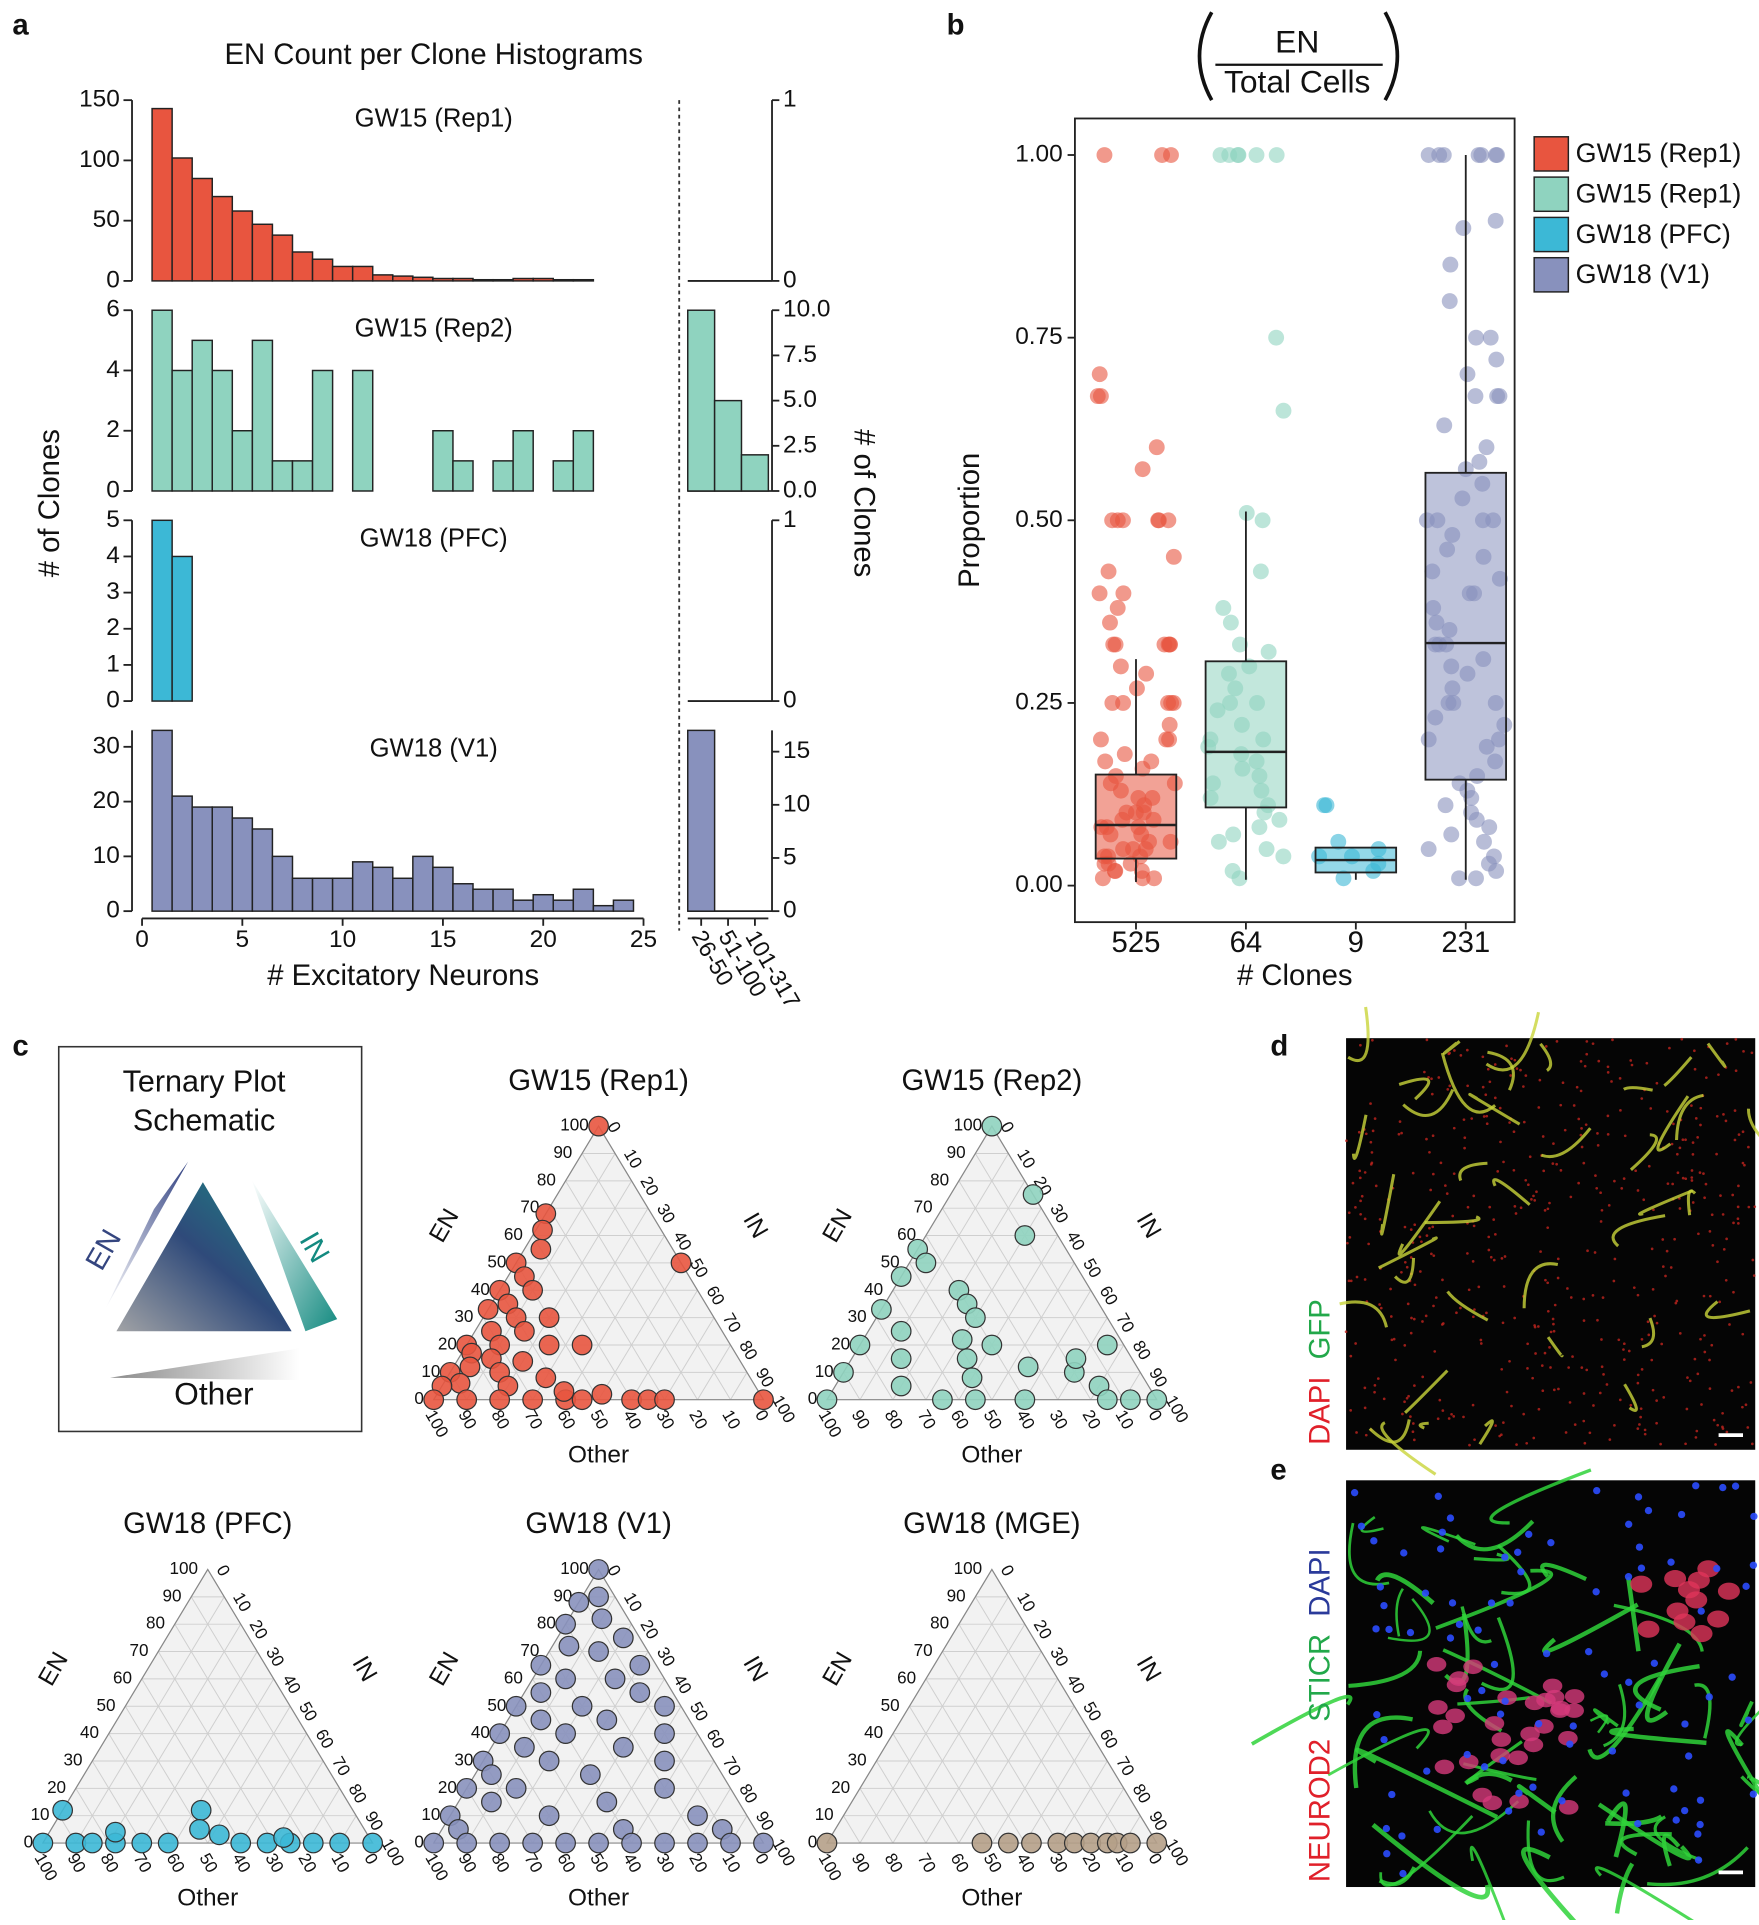 The height and width of the screenshot is (1925, 1759). I want to click on panel-name: GW18 (PFC), so click(434, 539).